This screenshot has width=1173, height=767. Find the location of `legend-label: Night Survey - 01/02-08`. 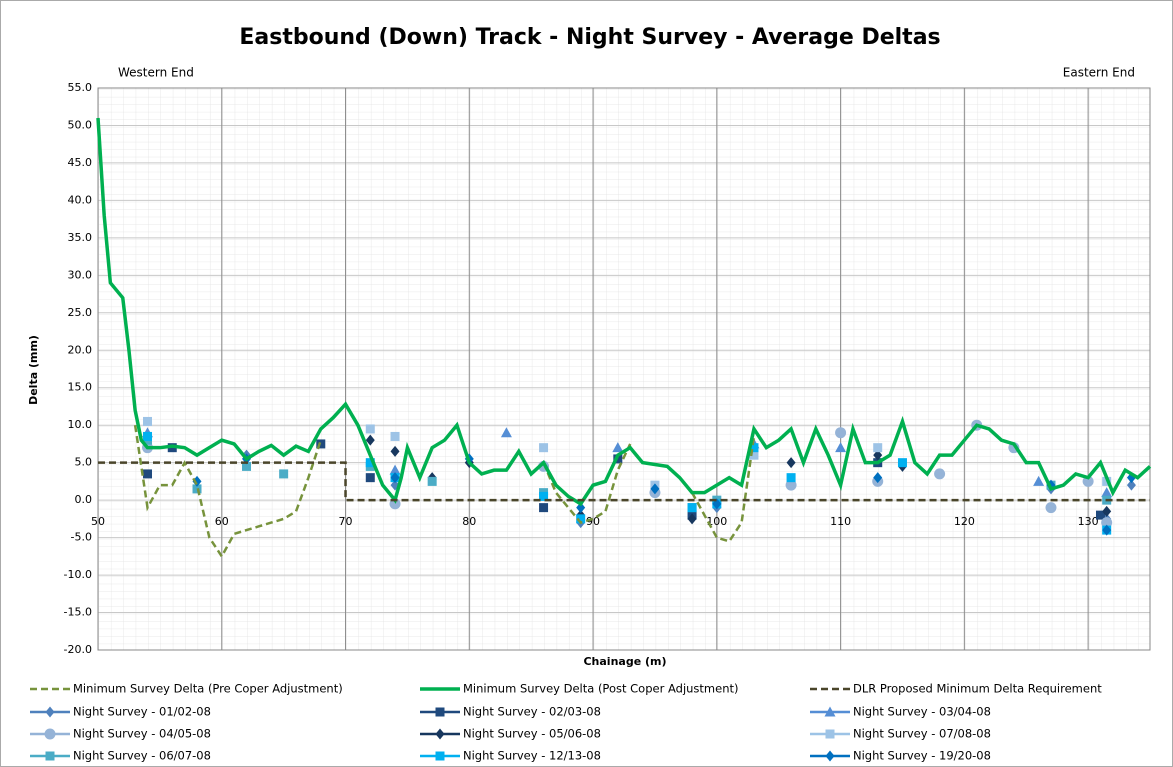

legend-label: Night Survey - 01/02-08 is located at coordinates (142, 712).